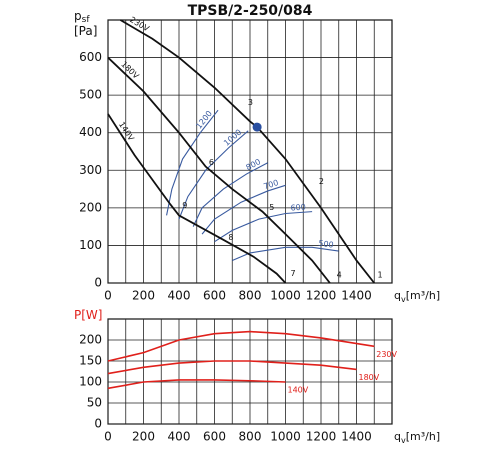  What do you see at coordinates (78, 16) in the screenshot?
I see `y-axis-label-part: p` at bounding box center [78, 16].